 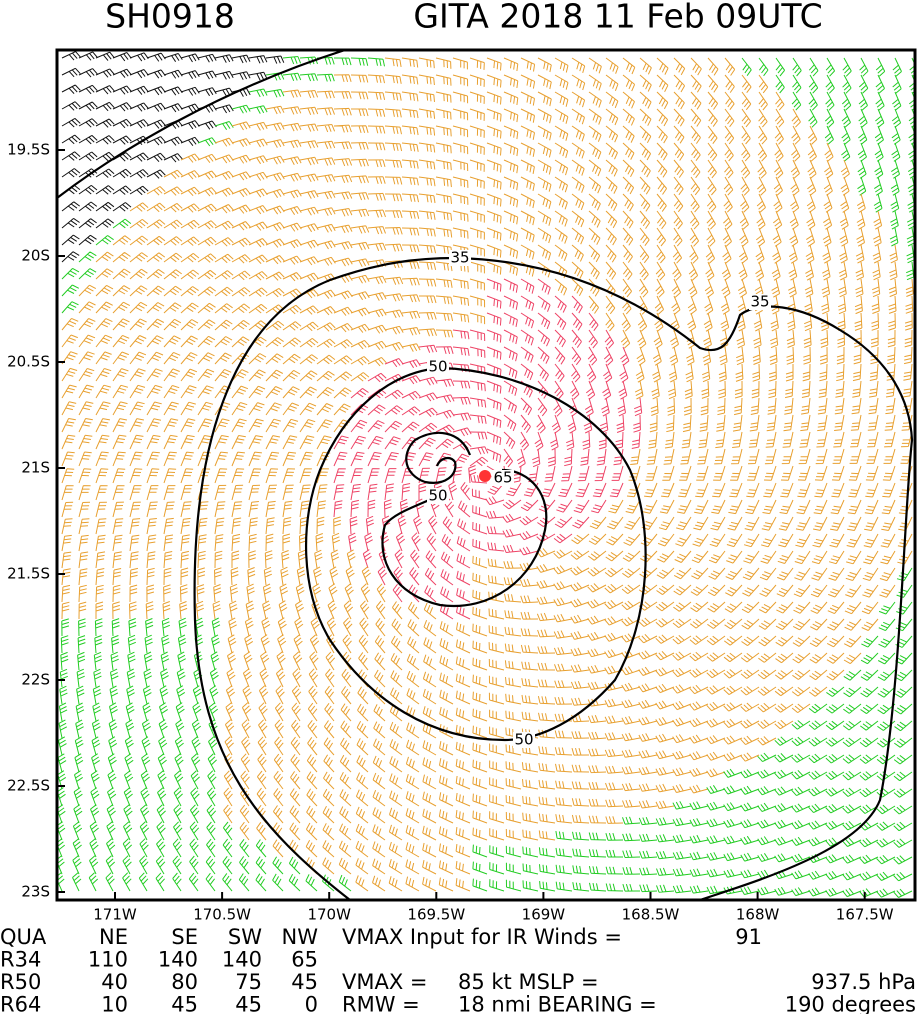 I want to click on x-tick-label: 168W, so click(x=758, y=915).